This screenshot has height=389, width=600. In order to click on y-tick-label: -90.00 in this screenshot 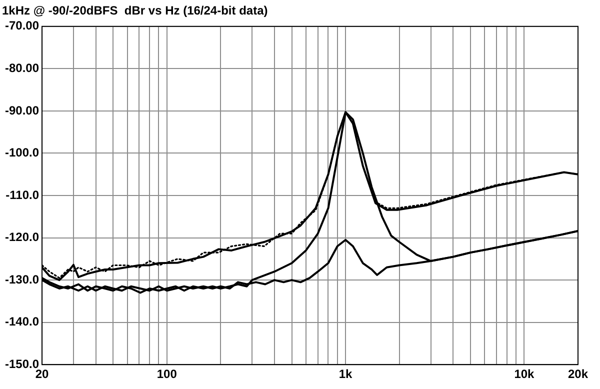, I will do `click(22, 110)`.